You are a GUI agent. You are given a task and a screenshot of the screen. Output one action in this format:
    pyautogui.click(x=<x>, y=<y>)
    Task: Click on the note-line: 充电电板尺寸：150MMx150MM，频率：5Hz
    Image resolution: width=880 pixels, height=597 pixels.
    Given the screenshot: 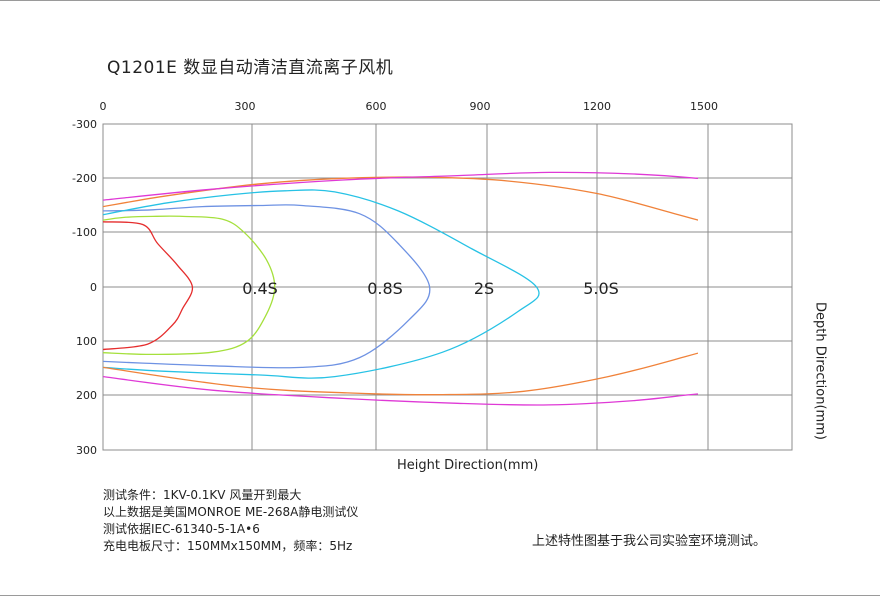 What is the action you would take?
    pyautogui.click(x=228, y=546)
    